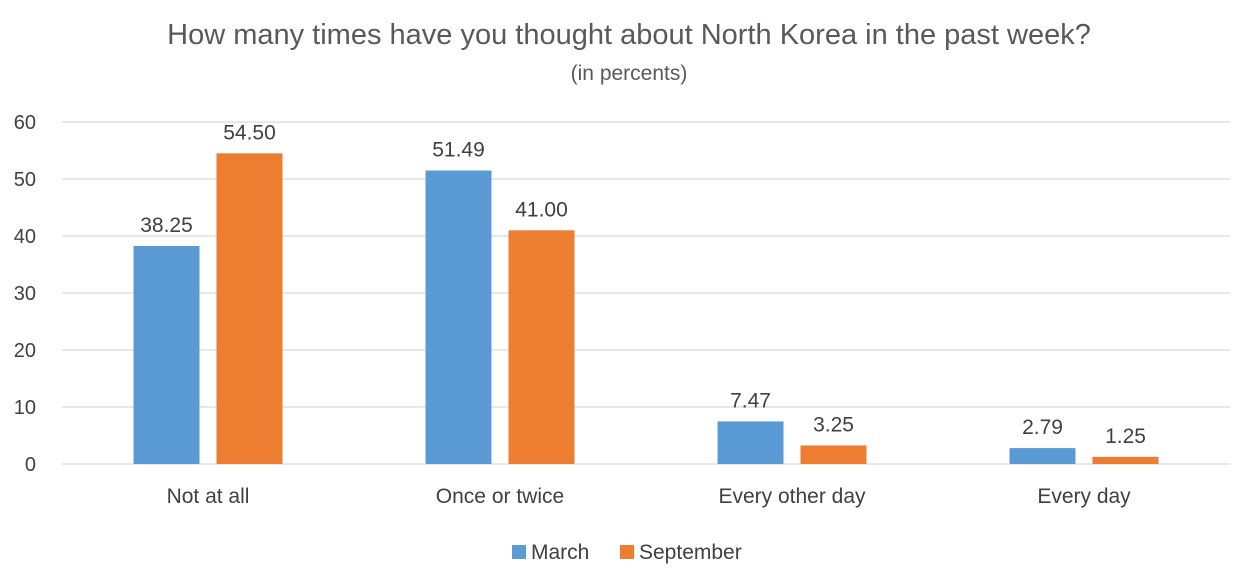 This screenshot has height=588, width=1258. I want to click on y-tick-label-30: 30, so click(25, 294).